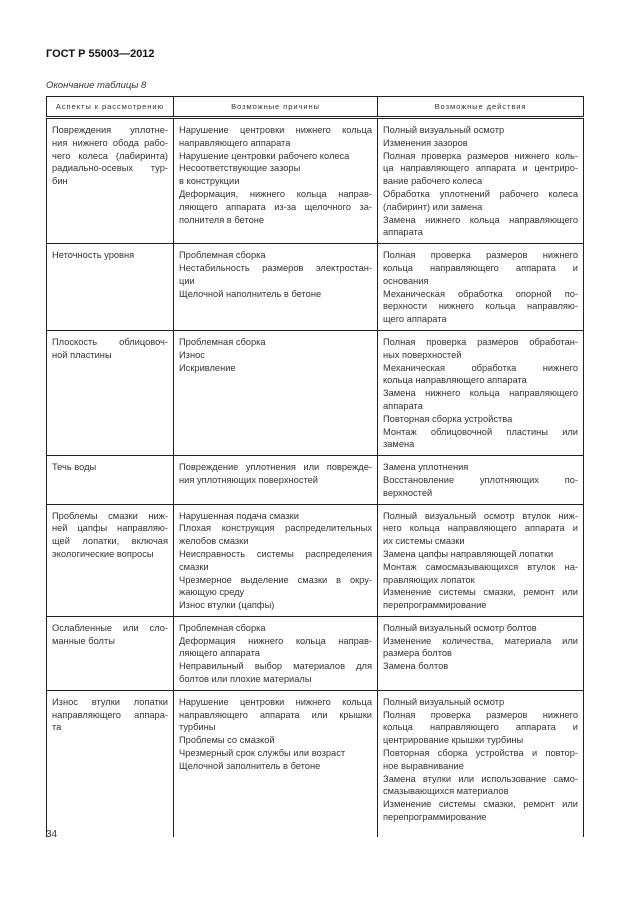 The width and height of the screenshot is (630, 913). What do you see at coordinates (264, 155) in the screenshot?
I see `cell-text-line: Нарушение центровки рабочего колеса` at bounding box center [264, 155].